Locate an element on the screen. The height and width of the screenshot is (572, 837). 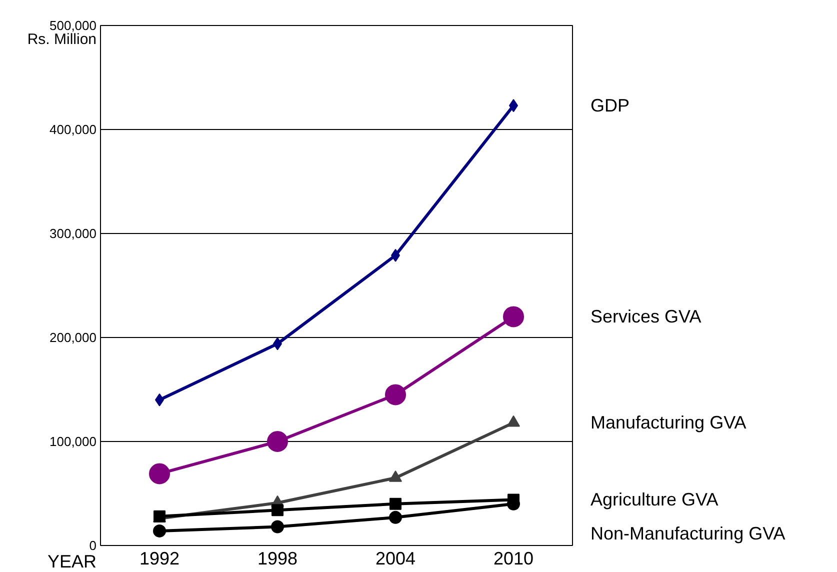
y-tick-label: 100,000 is located at coordinates (73, 441).